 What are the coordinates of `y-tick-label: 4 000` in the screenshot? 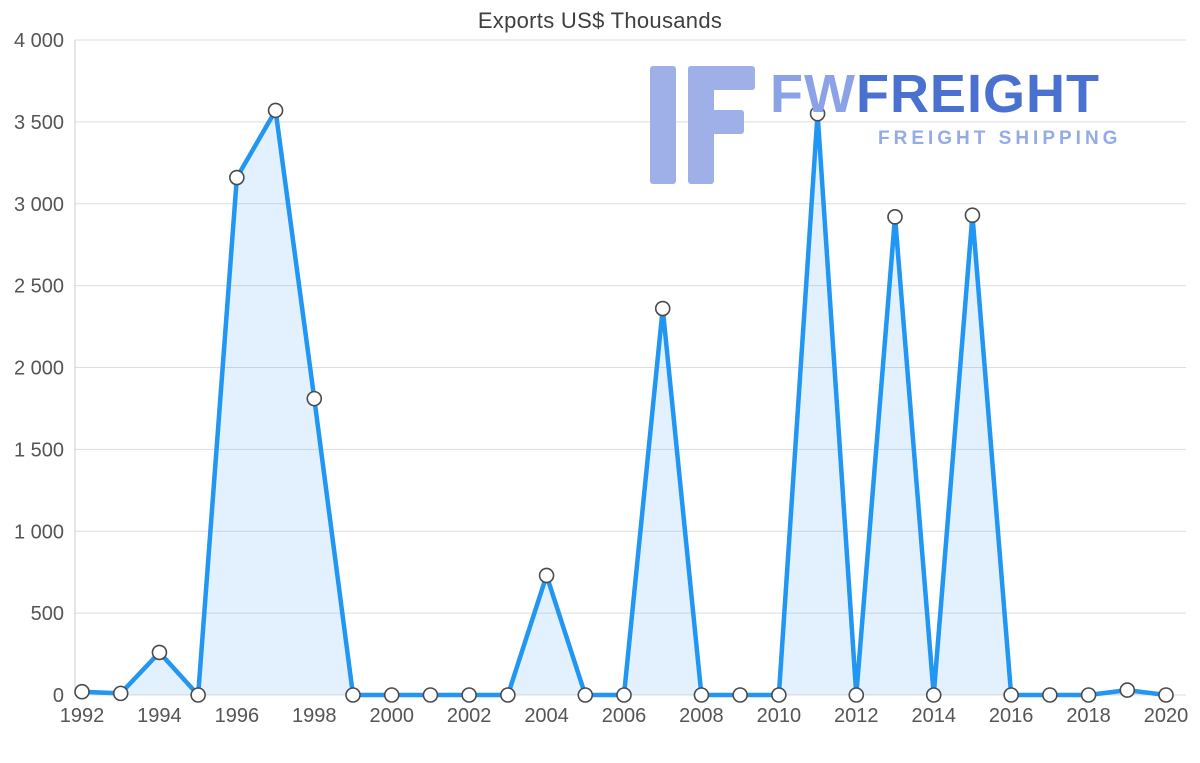 It's located at (39, 41).